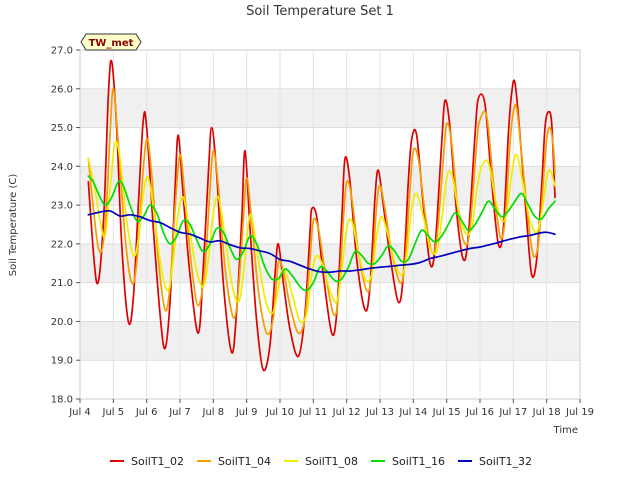 The width and height of the screenshot is (640, 480). Describe the element at coordinates (279, 412) in the screenshot. I see `x-tick-label: Jul 10` at that location.